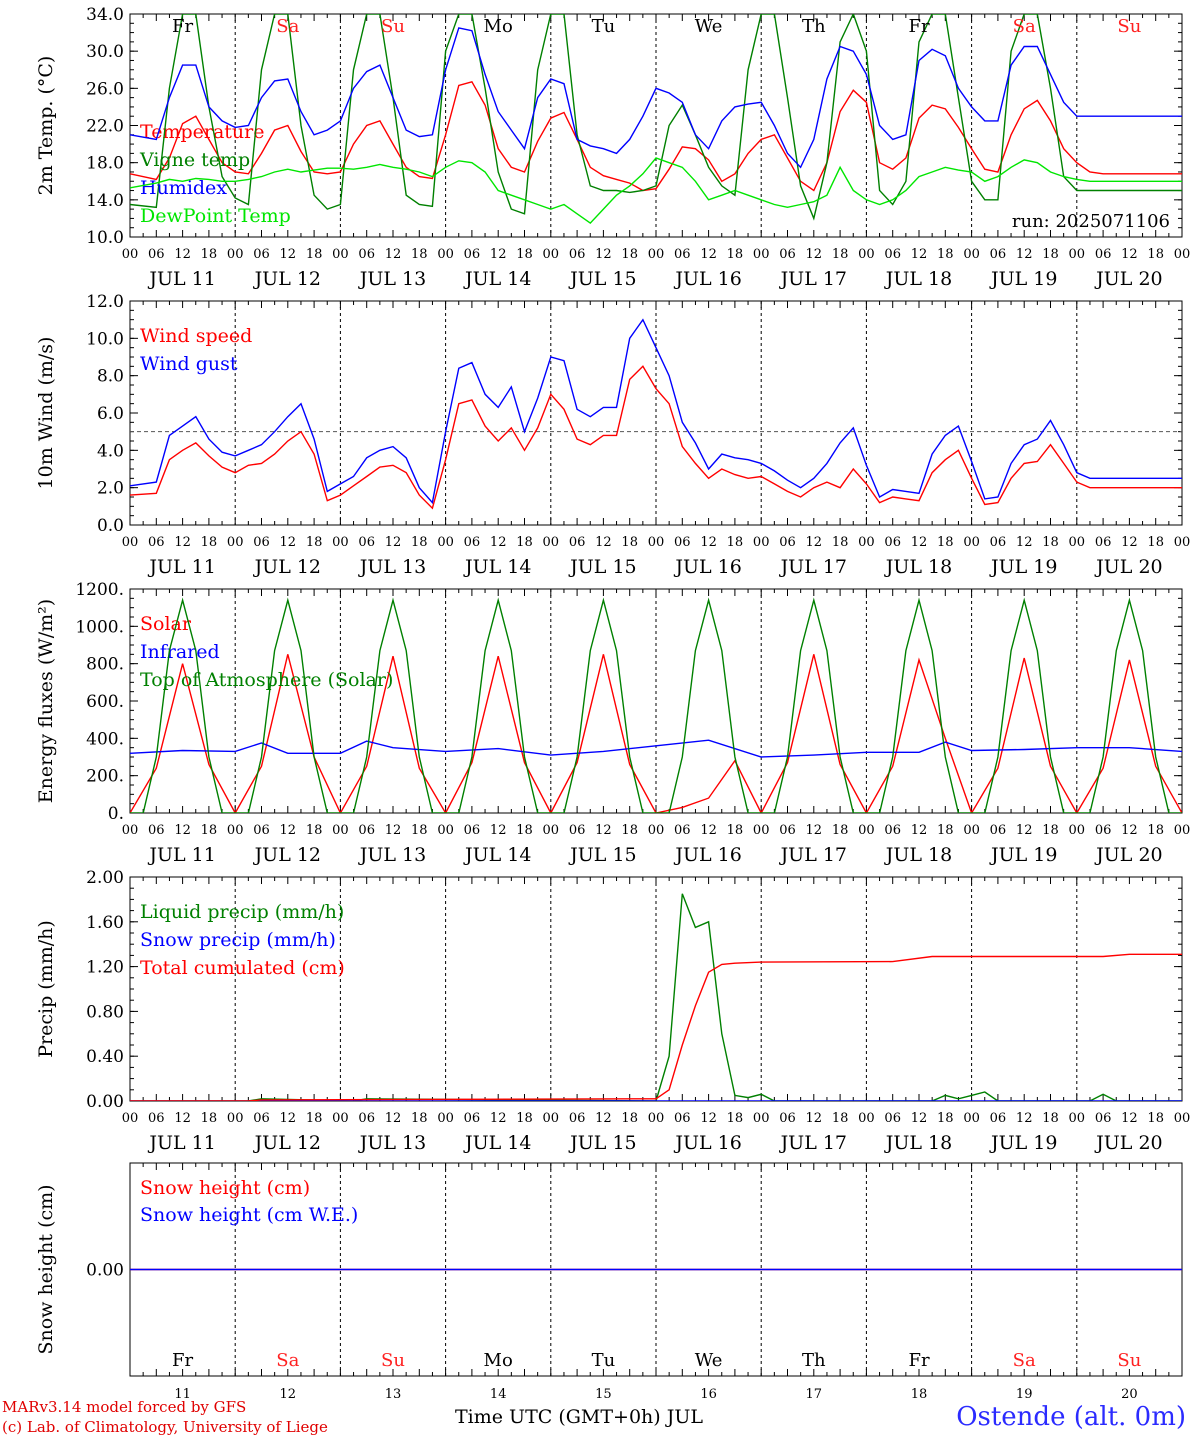 The height and width of the screenshot is (1440, 1194). Describe the element at coordinates (105, 878) in the screenshot. I see `y-tick-label: 2.00` at that location.